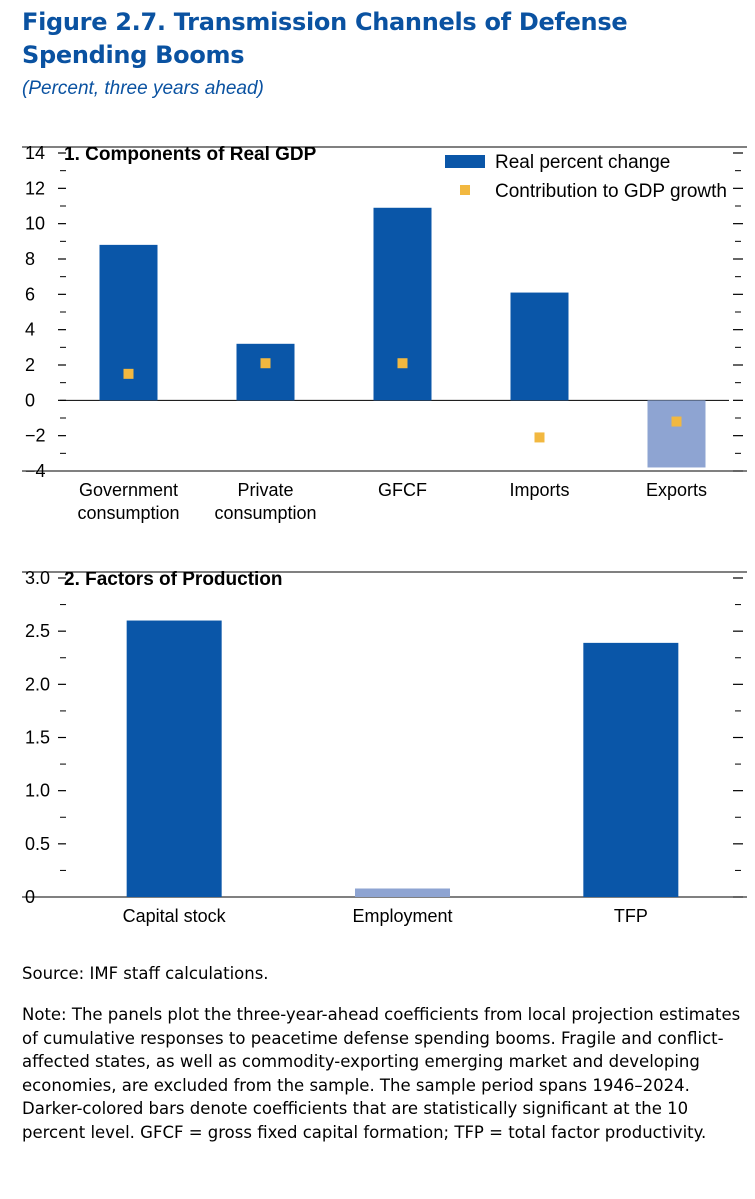  What do you see at coordinates (37, 631) in the screenshot?
I see `y-tick-label: 2.5` at bounding box center [37, 631].